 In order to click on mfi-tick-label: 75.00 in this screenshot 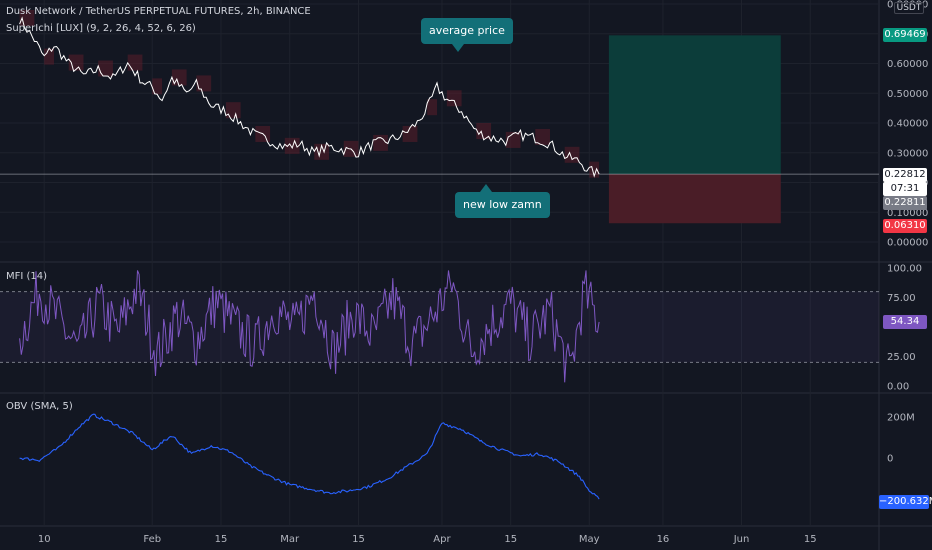, I will do `click(901, 298)`.